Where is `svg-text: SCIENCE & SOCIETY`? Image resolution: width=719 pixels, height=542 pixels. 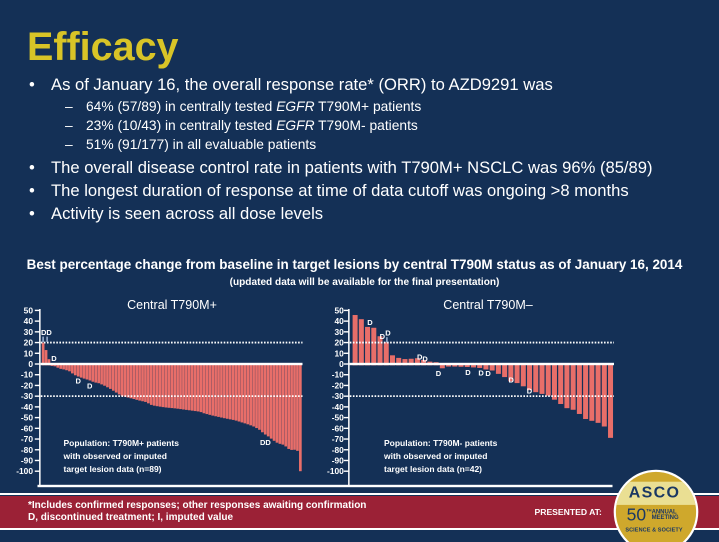 svg-text: SCIENCE & SOCIETY is located at coordinates (655, 530).